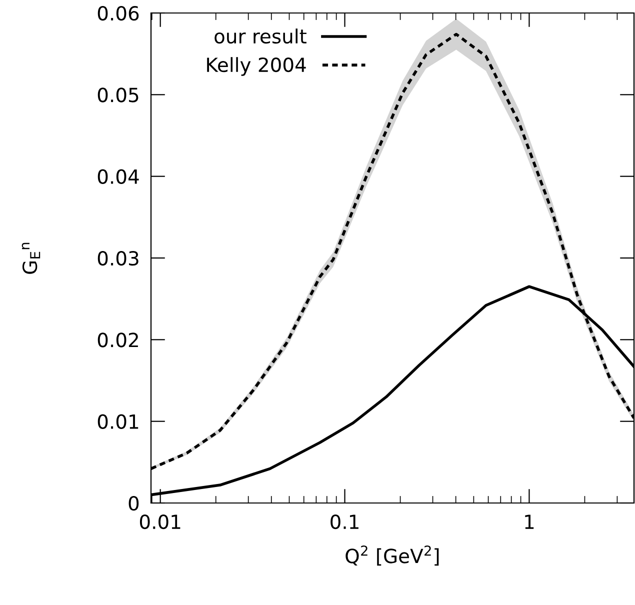  I want to click on y-tick-label: 0.06, so click(118, 13).